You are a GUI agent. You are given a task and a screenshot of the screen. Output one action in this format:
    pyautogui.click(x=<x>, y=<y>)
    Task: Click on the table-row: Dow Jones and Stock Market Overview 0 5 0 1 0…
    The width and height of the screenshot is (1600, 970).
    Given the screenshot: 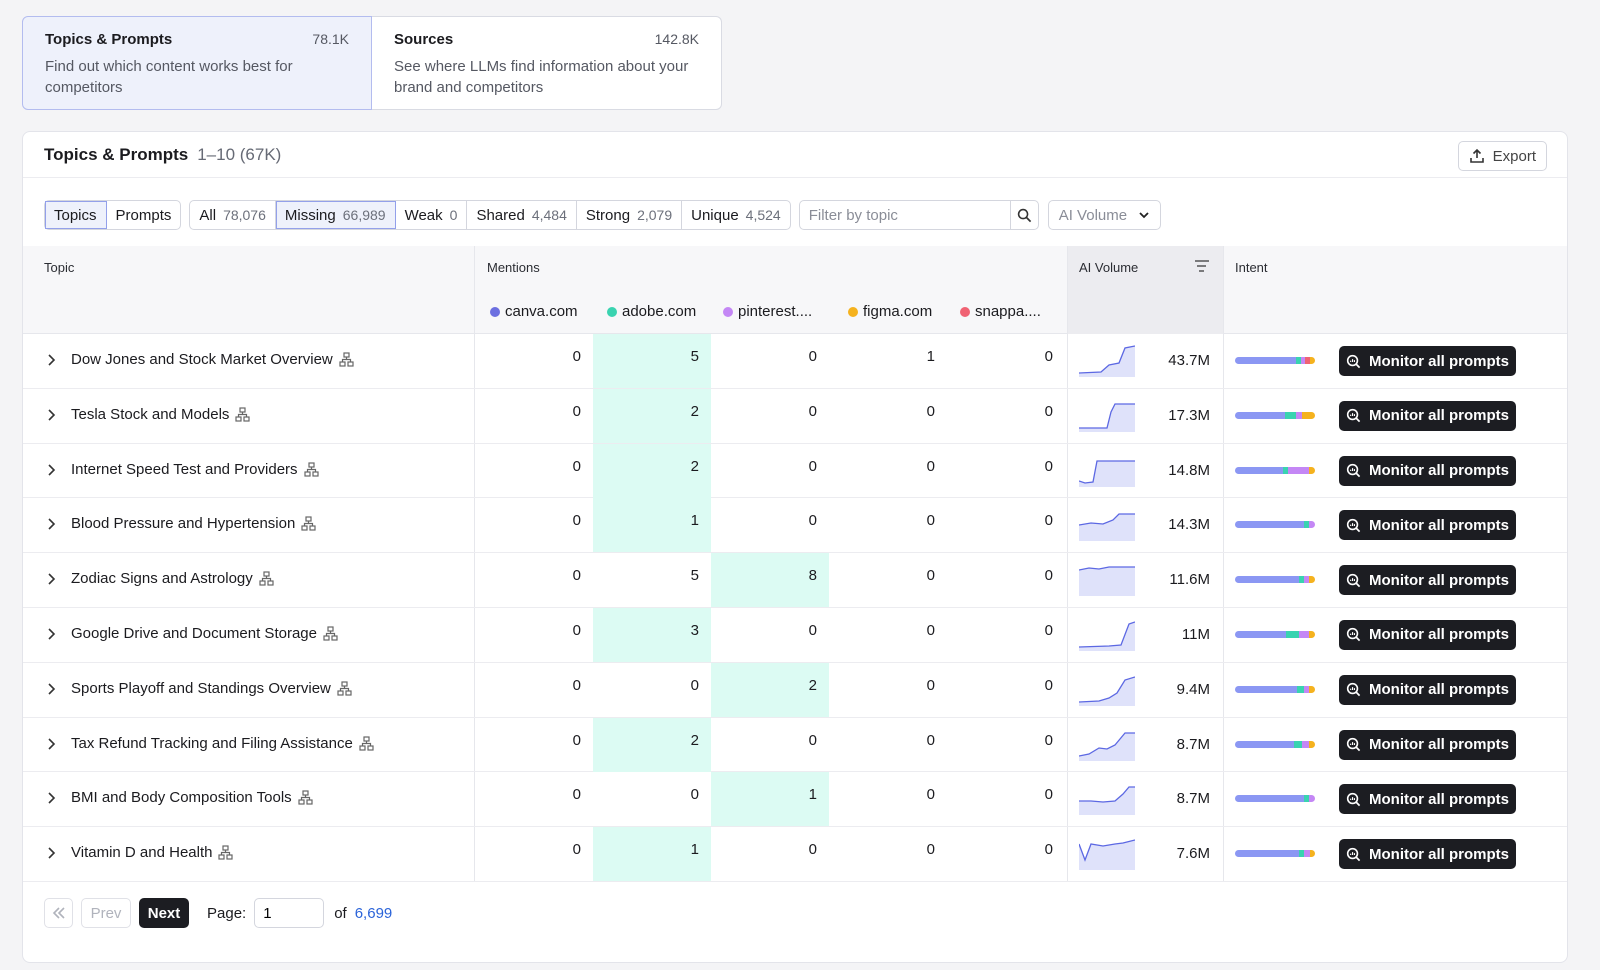 What is the action you would take?
    pyautogui.click(x=795, y=361)
    